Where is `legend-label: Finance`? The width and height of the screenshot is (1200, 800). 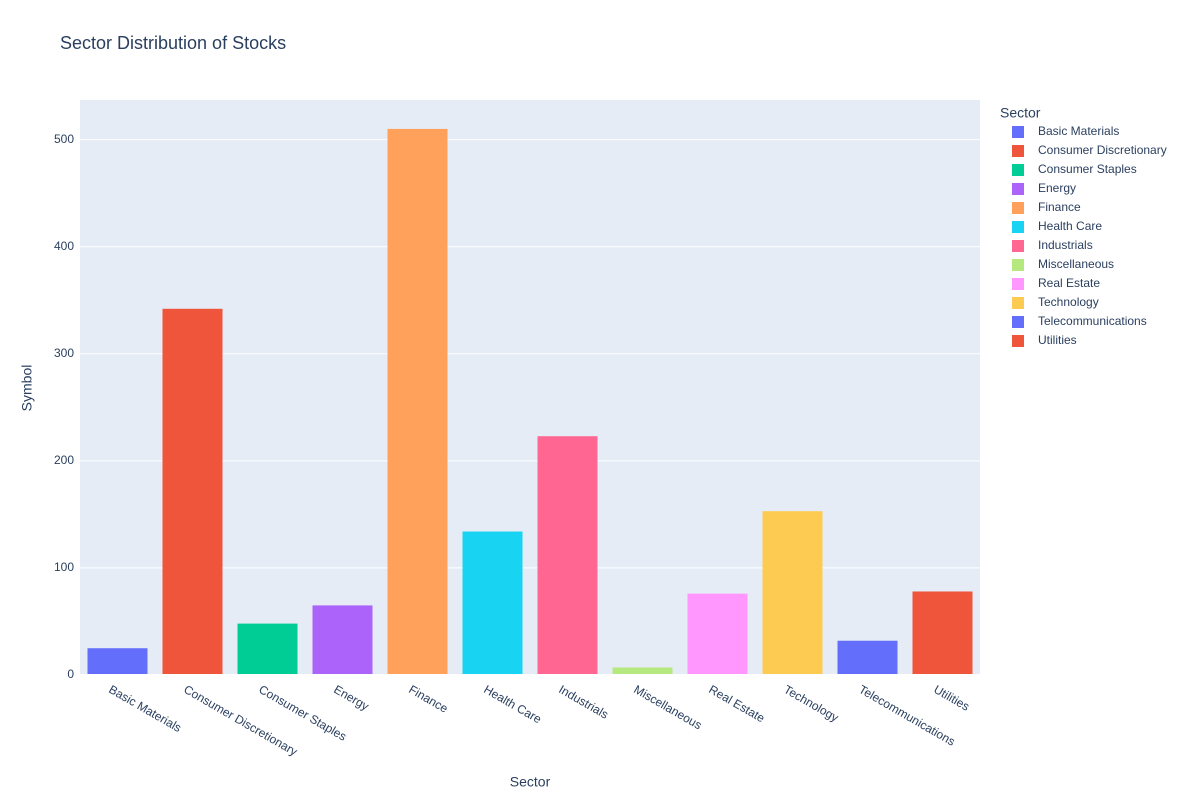
legend-label: Finance is located at coordinates (1059, 207).